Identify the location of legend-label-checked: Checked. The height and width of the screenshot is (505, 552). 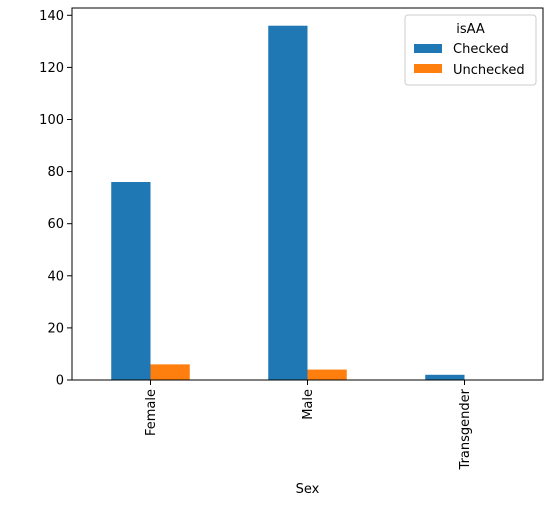
(481, 49).